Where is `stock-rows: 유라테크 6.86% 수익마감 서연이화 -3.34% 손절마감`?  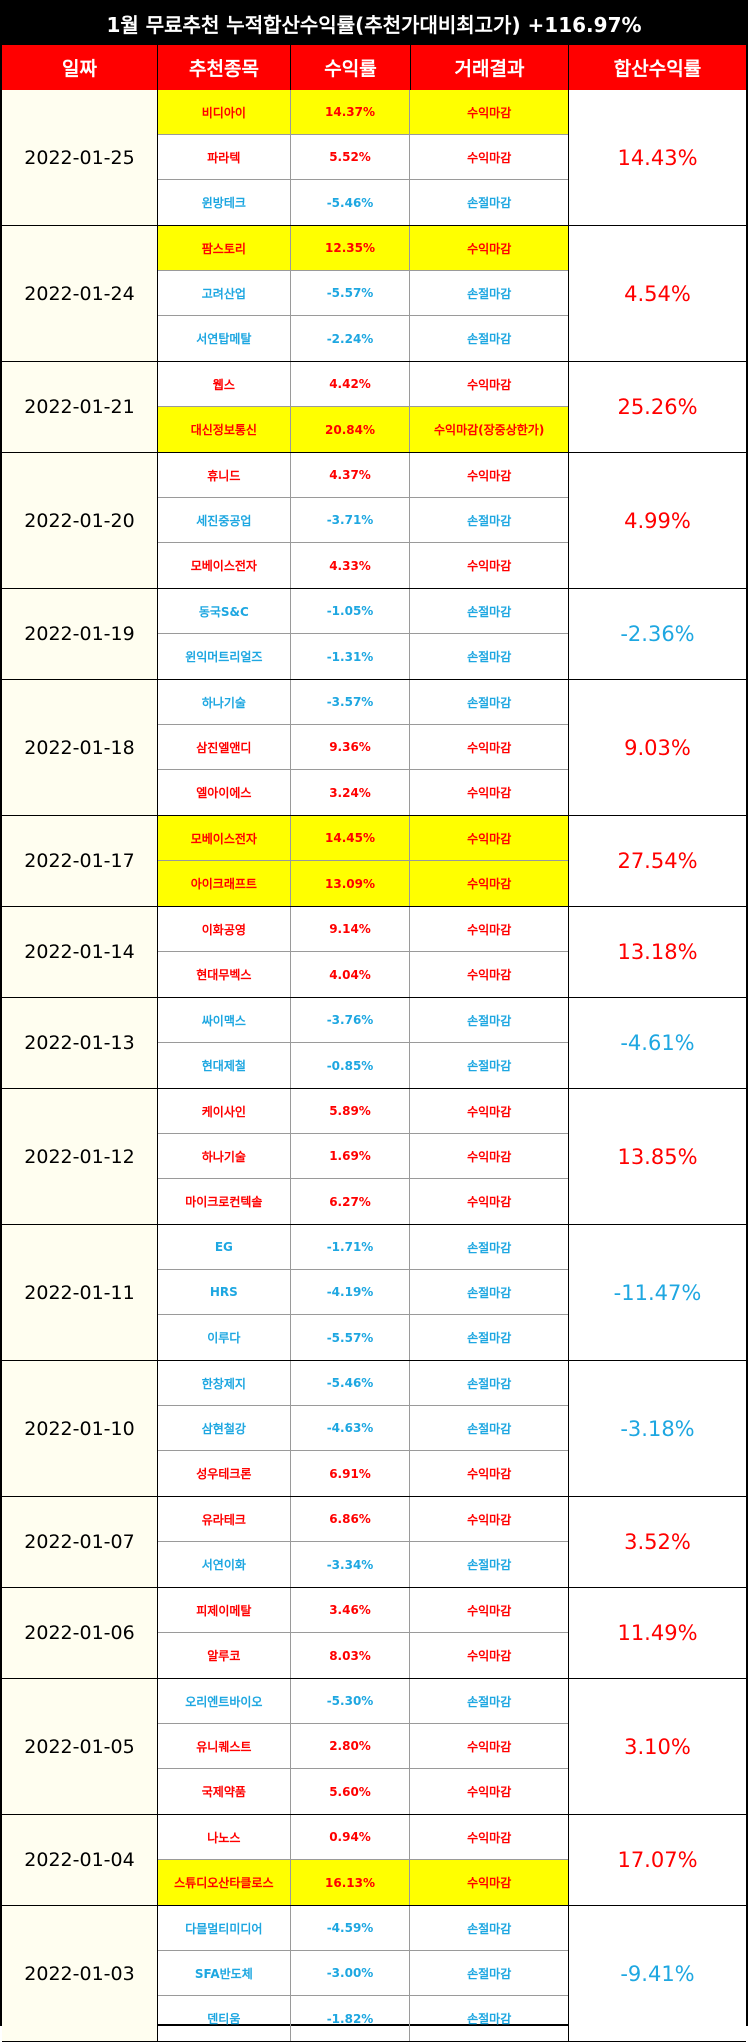
stock-rows: 유라테크 6.86% 수익마감 서연이화 -3.34% 손절마감 is located at coordinates (363, 1542).